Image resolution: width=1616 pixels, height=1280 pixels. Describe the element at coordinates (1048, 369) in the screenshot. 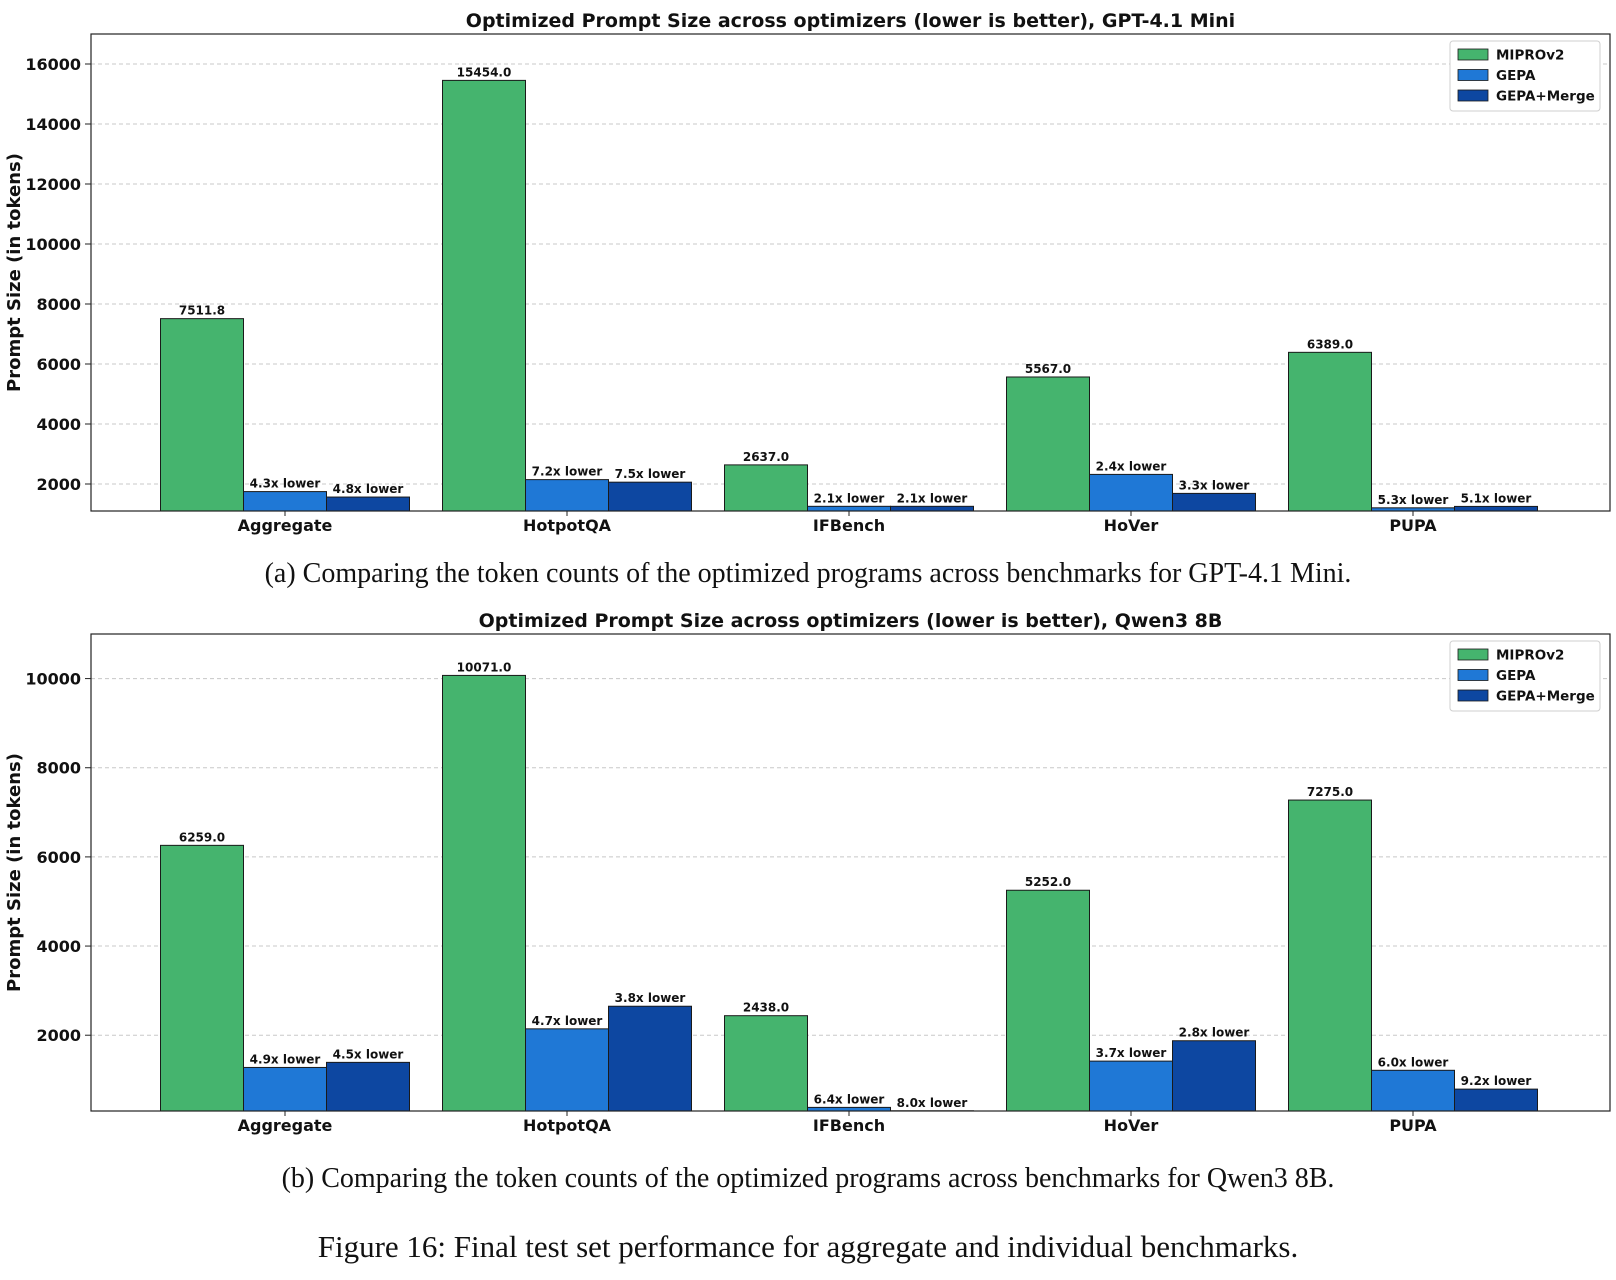

I see `bar-label: 5567.0` at that location.